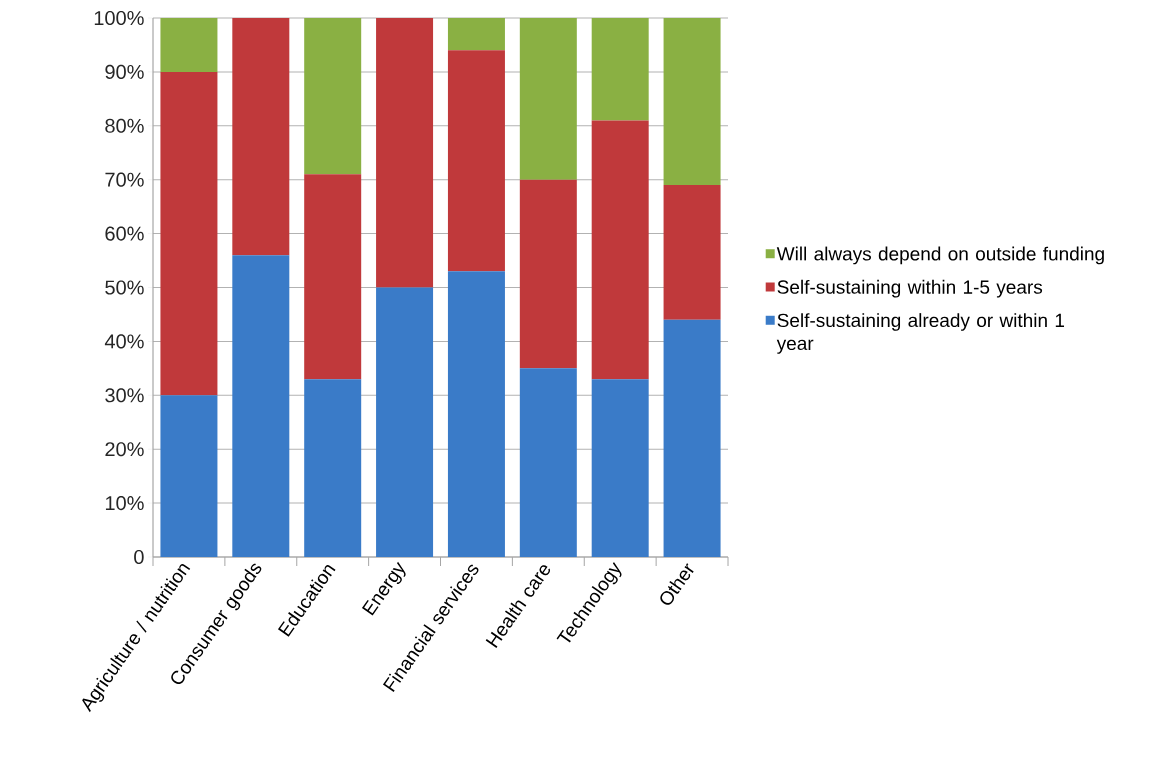 The image size is (1151, 764). I want to click on y-tick-label: 60%, so click(124, 233).